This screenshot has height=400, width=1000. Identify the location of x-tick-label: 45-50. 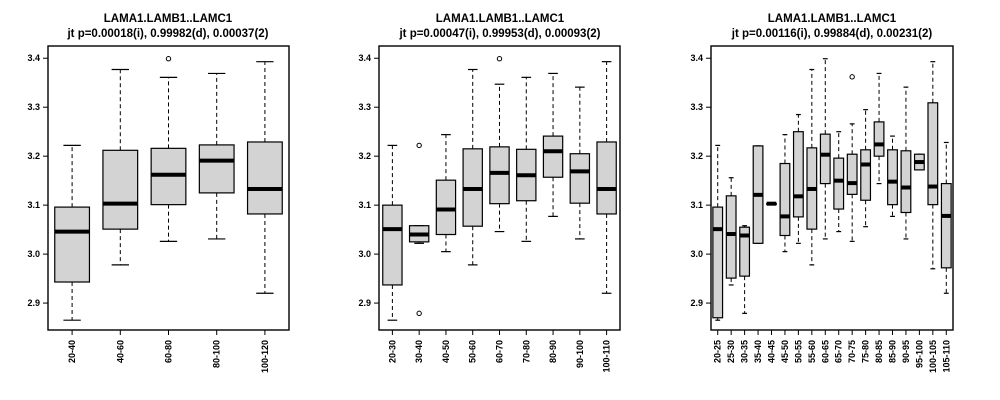
(785, 351).